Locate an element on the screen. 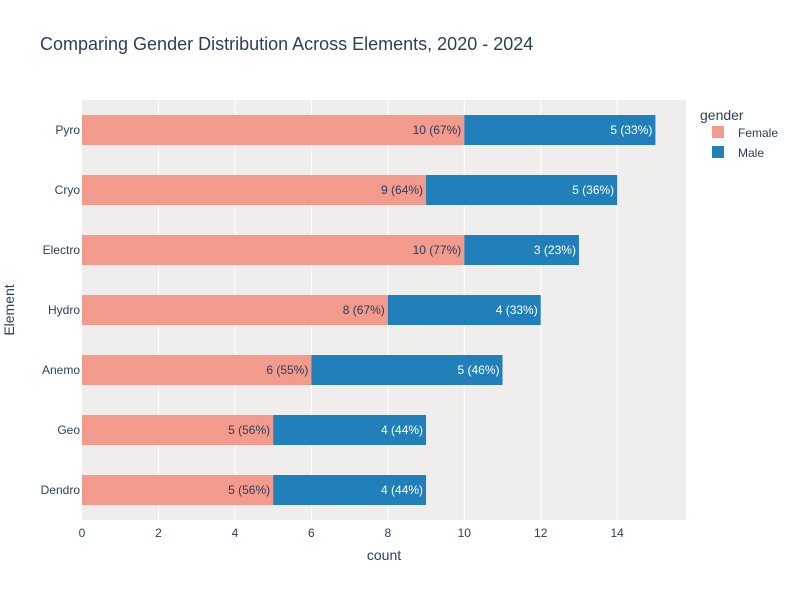 The height and width of the screenshot is (600, 800). bar-female-pyro is located at coordinates (273, 130).